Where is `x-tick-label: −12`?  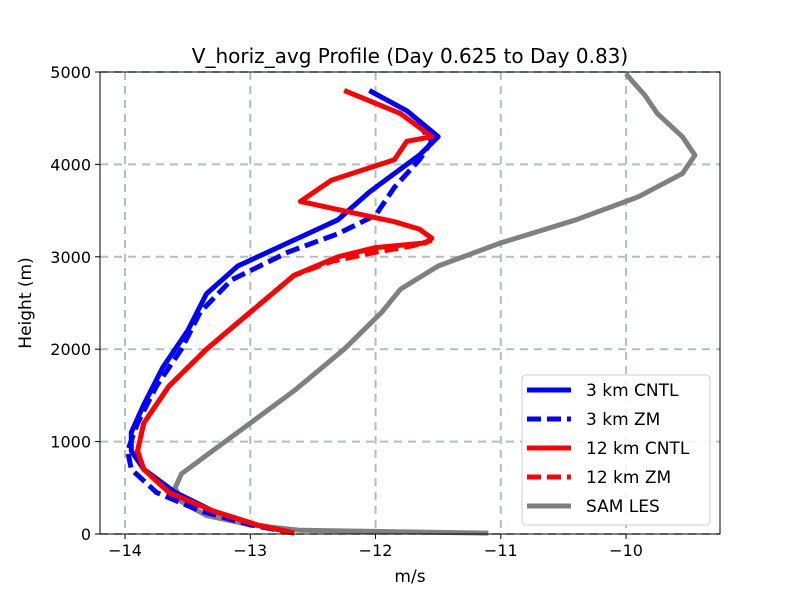
x-tick-label: −12 is located at coordinates (376, 550).